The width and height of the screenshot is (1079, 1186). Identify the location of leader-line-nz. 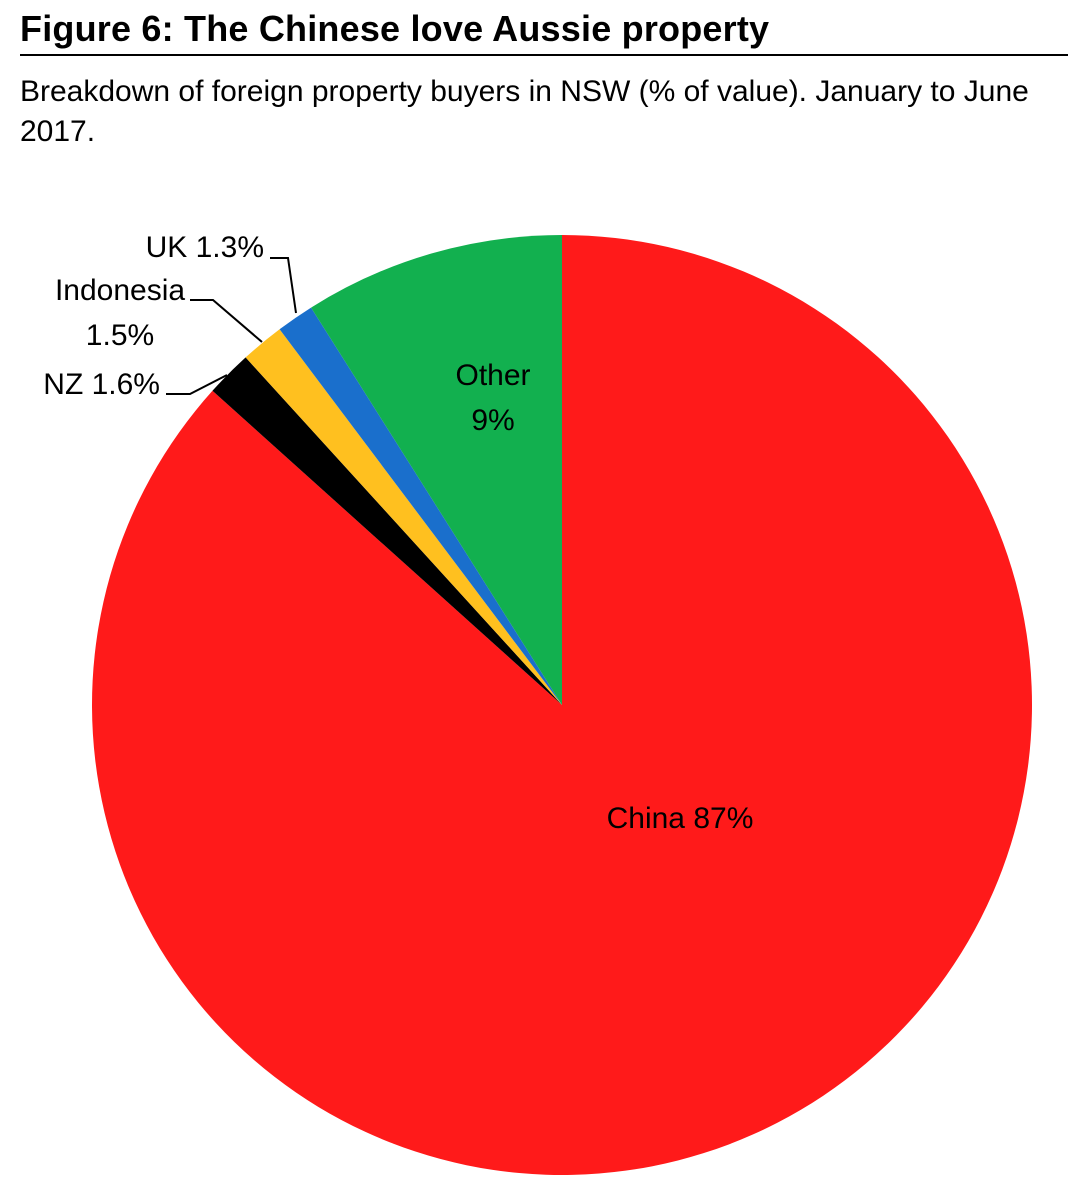
(197, 384).